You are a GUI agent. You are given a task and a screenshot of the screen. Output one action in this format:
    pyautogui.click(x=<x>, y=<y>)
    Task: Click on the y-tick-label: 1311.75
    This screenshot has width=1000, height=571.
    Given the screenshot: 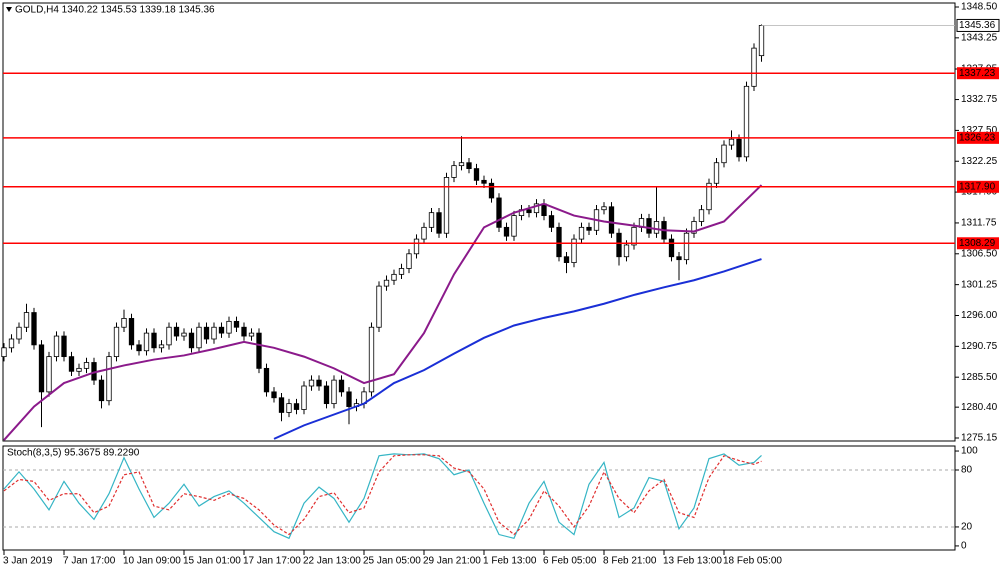 What is the action you would take?
    pyautogui.click(x=979, y=223)
    